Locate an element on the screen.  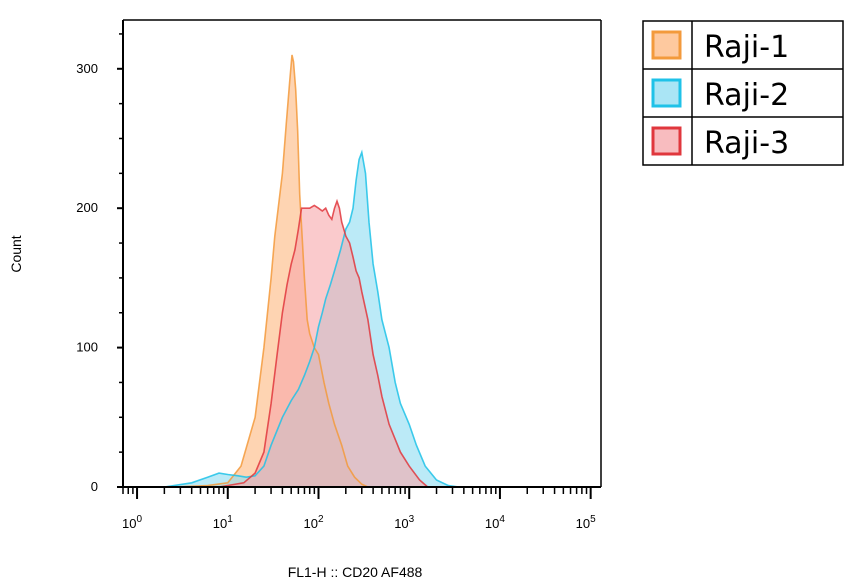
y-ticks: 0 100 200 300 is located at coordinates (99, 263).